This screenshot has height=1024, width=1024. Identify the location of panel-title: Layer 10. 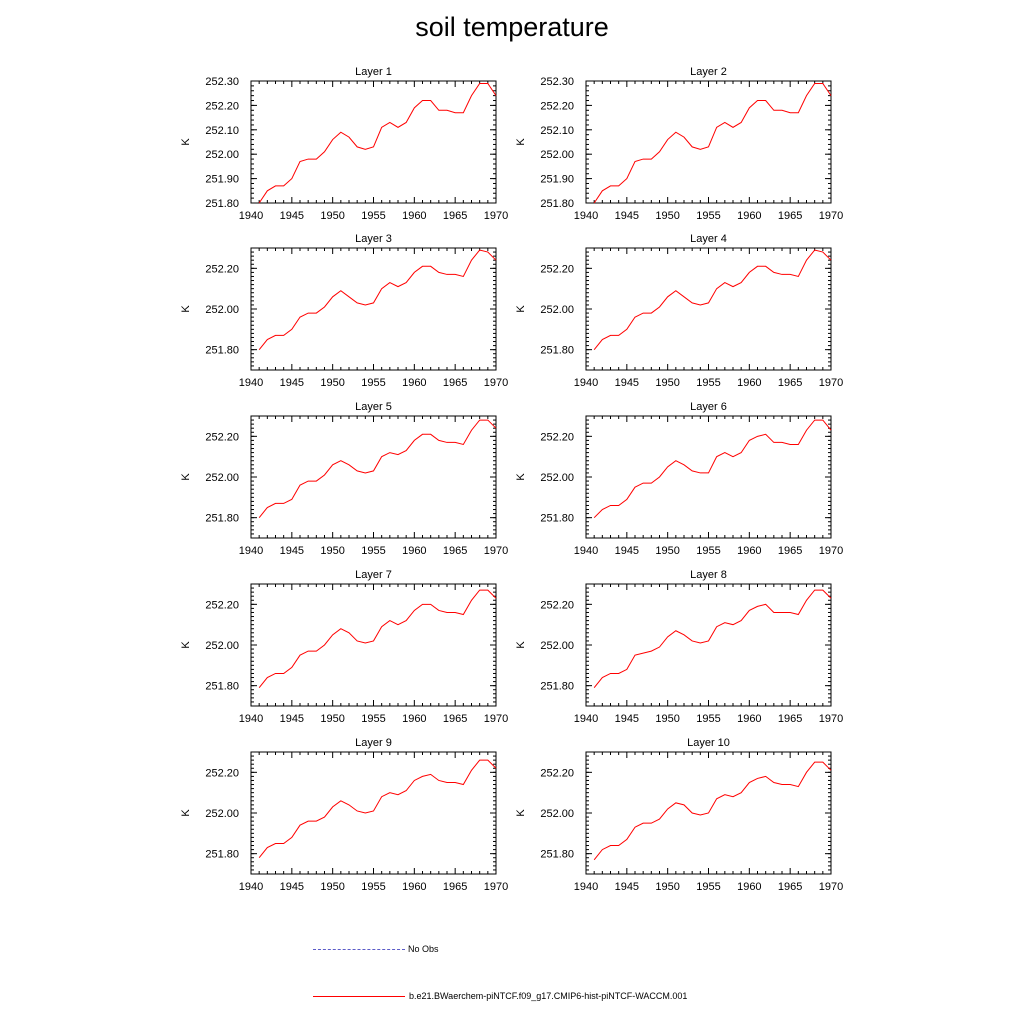
(708, 743).